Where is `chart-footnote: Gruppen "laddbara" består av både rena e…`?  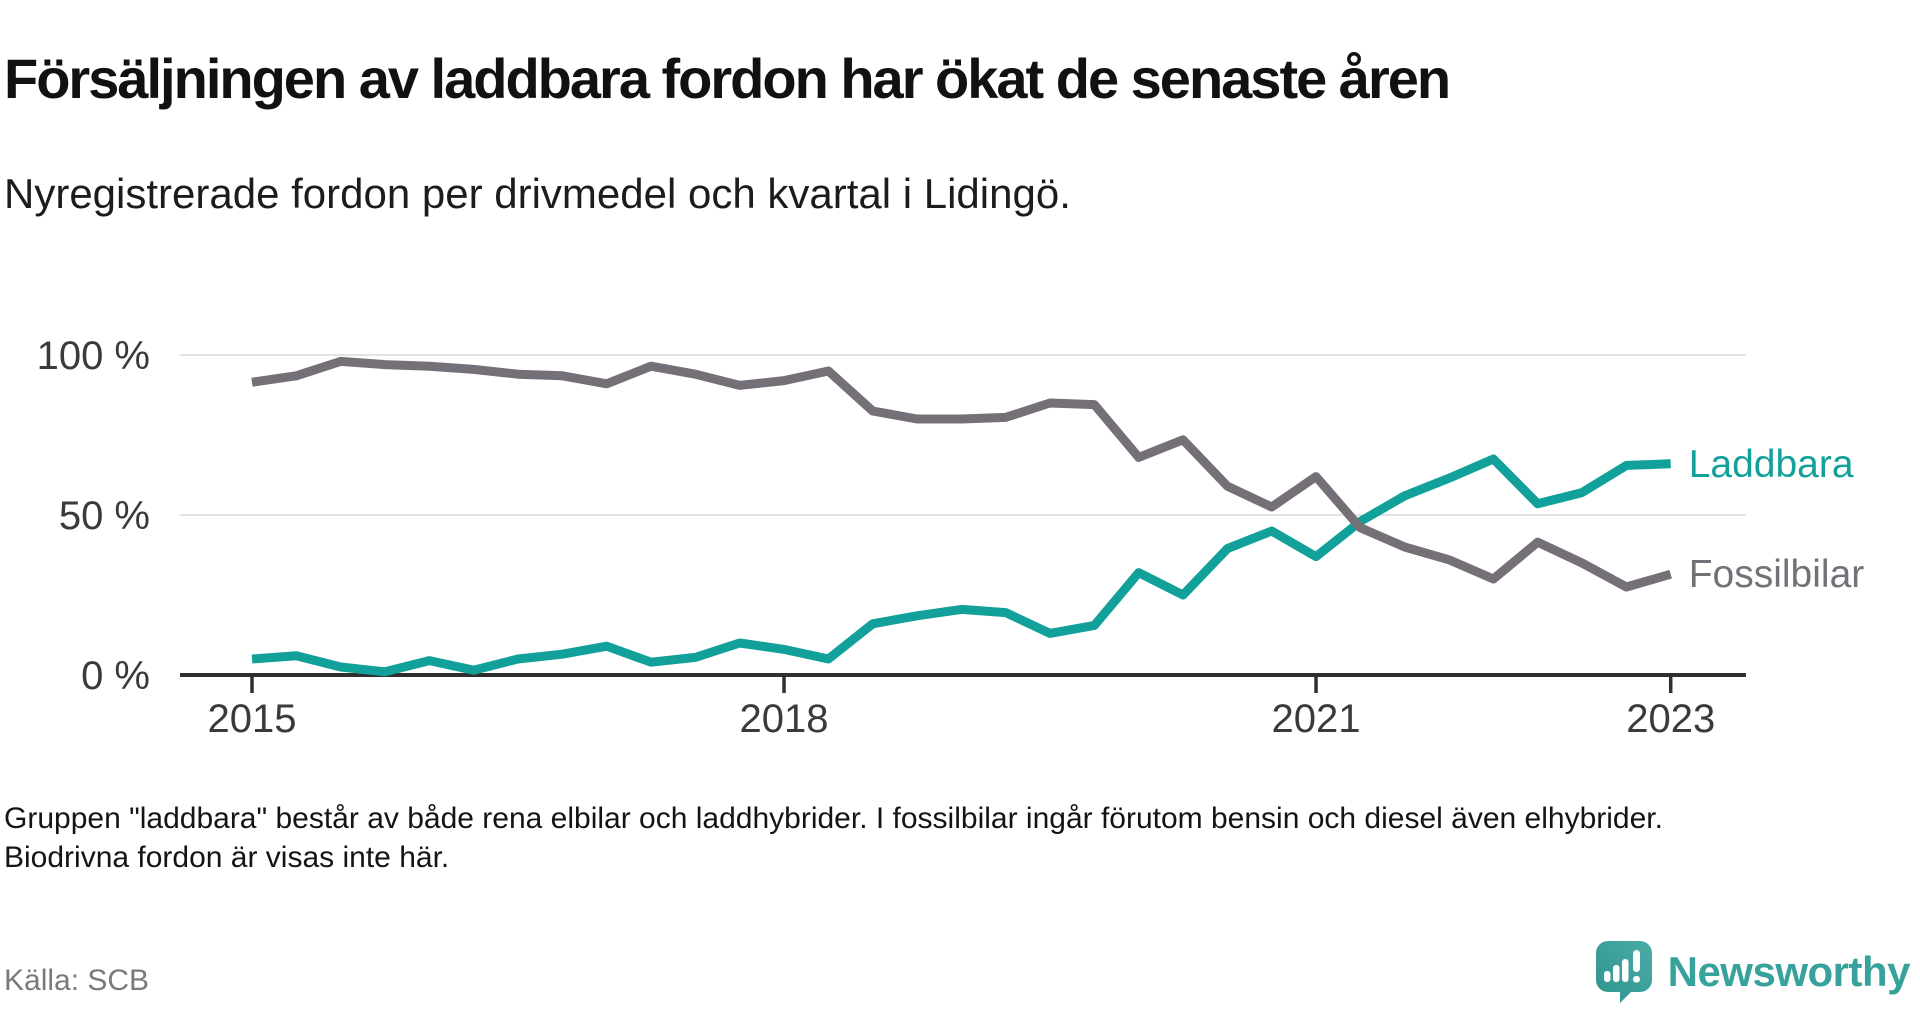 chart-footnote: Gruppen "laddbara" består av både rena e… is located at coordinates (833, 838).